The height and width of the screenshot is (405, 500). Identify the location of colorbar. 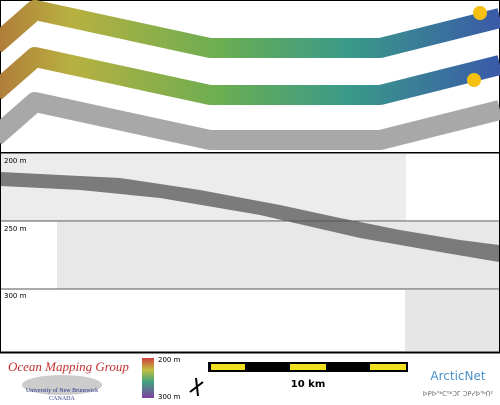
(148, 378).